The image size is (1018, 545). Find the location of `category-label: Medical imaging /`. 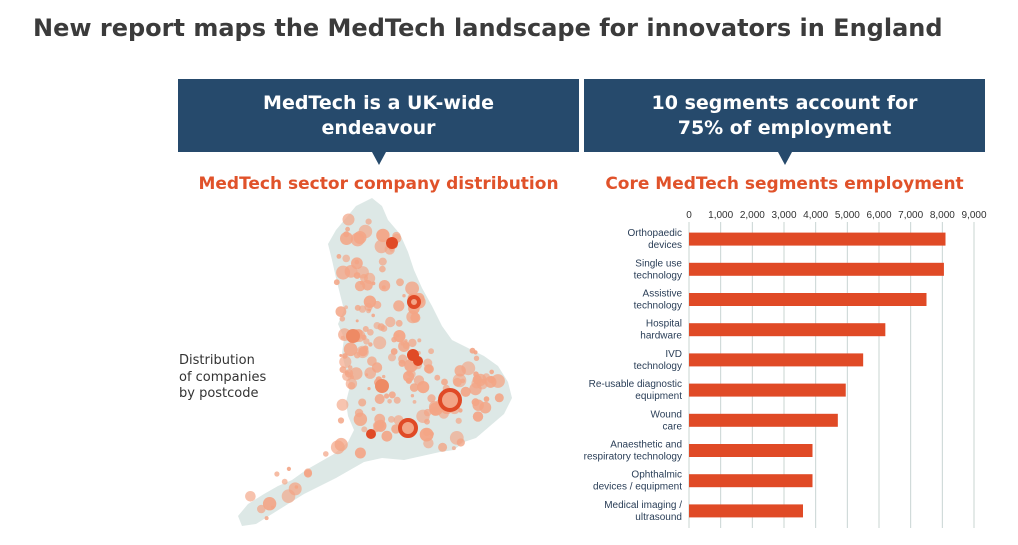

category-label: Medical imaging / is located at coordinates (643, 505).